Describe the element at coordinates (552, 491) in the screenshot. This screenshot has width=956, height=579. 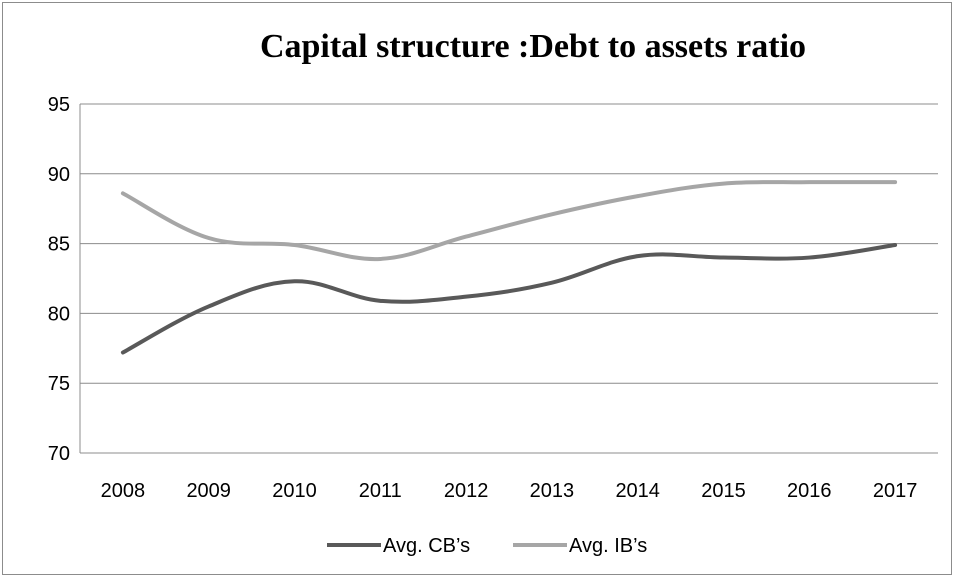
I see `x-tick-label: 2013` at that location.